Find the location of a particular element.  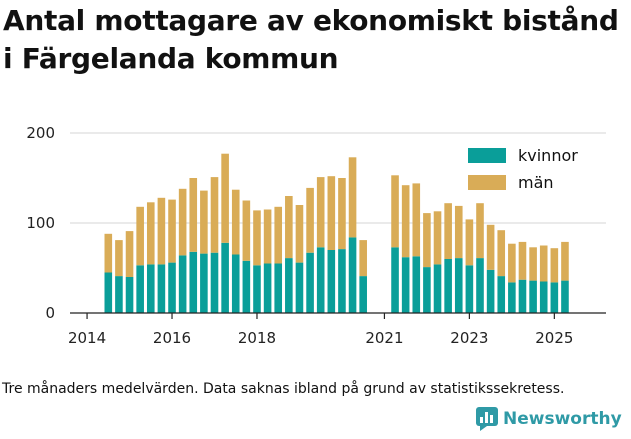

brand-logo: Newsworthy is located at coordinates (549, 419).